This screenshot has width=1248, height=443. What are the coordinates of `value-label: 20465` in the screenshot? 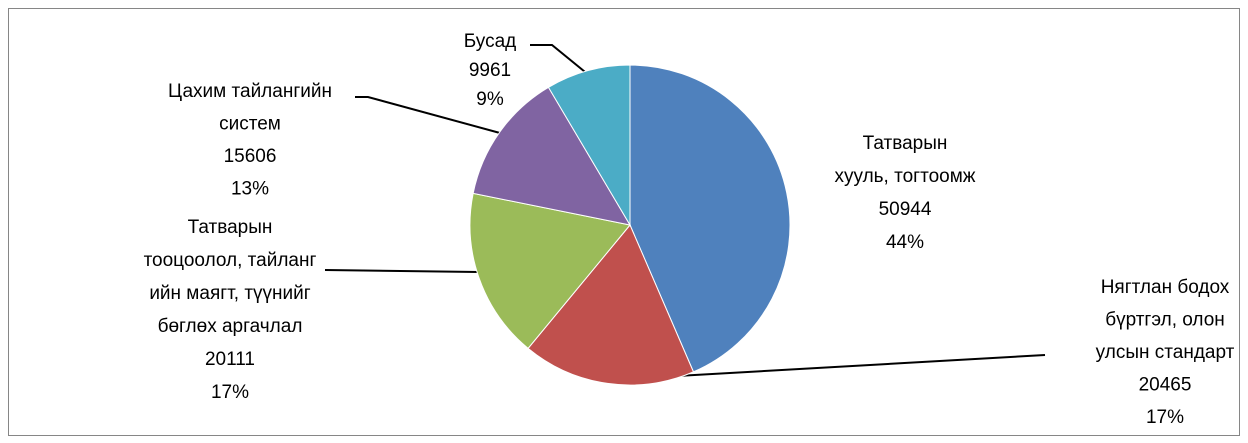 It's located at (1165, 385).